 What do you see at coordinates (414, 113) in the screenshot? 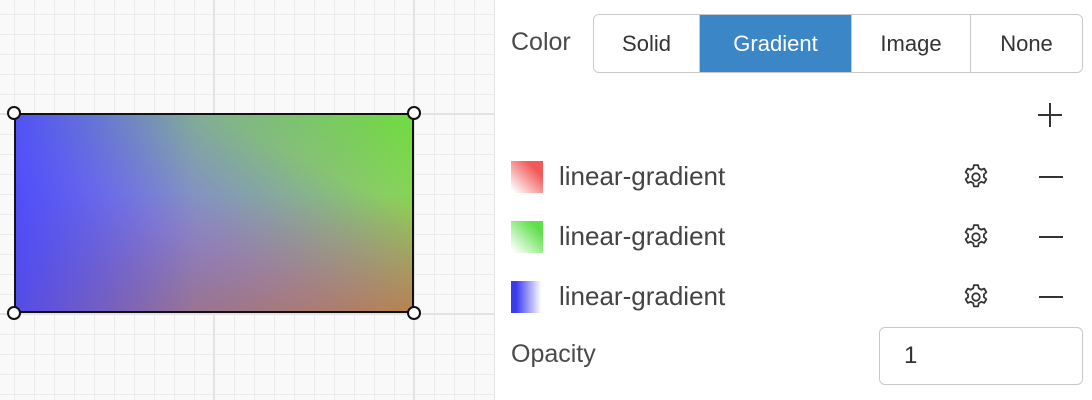
I see `resize-handle-top-right` at bounding box center [414, 113].